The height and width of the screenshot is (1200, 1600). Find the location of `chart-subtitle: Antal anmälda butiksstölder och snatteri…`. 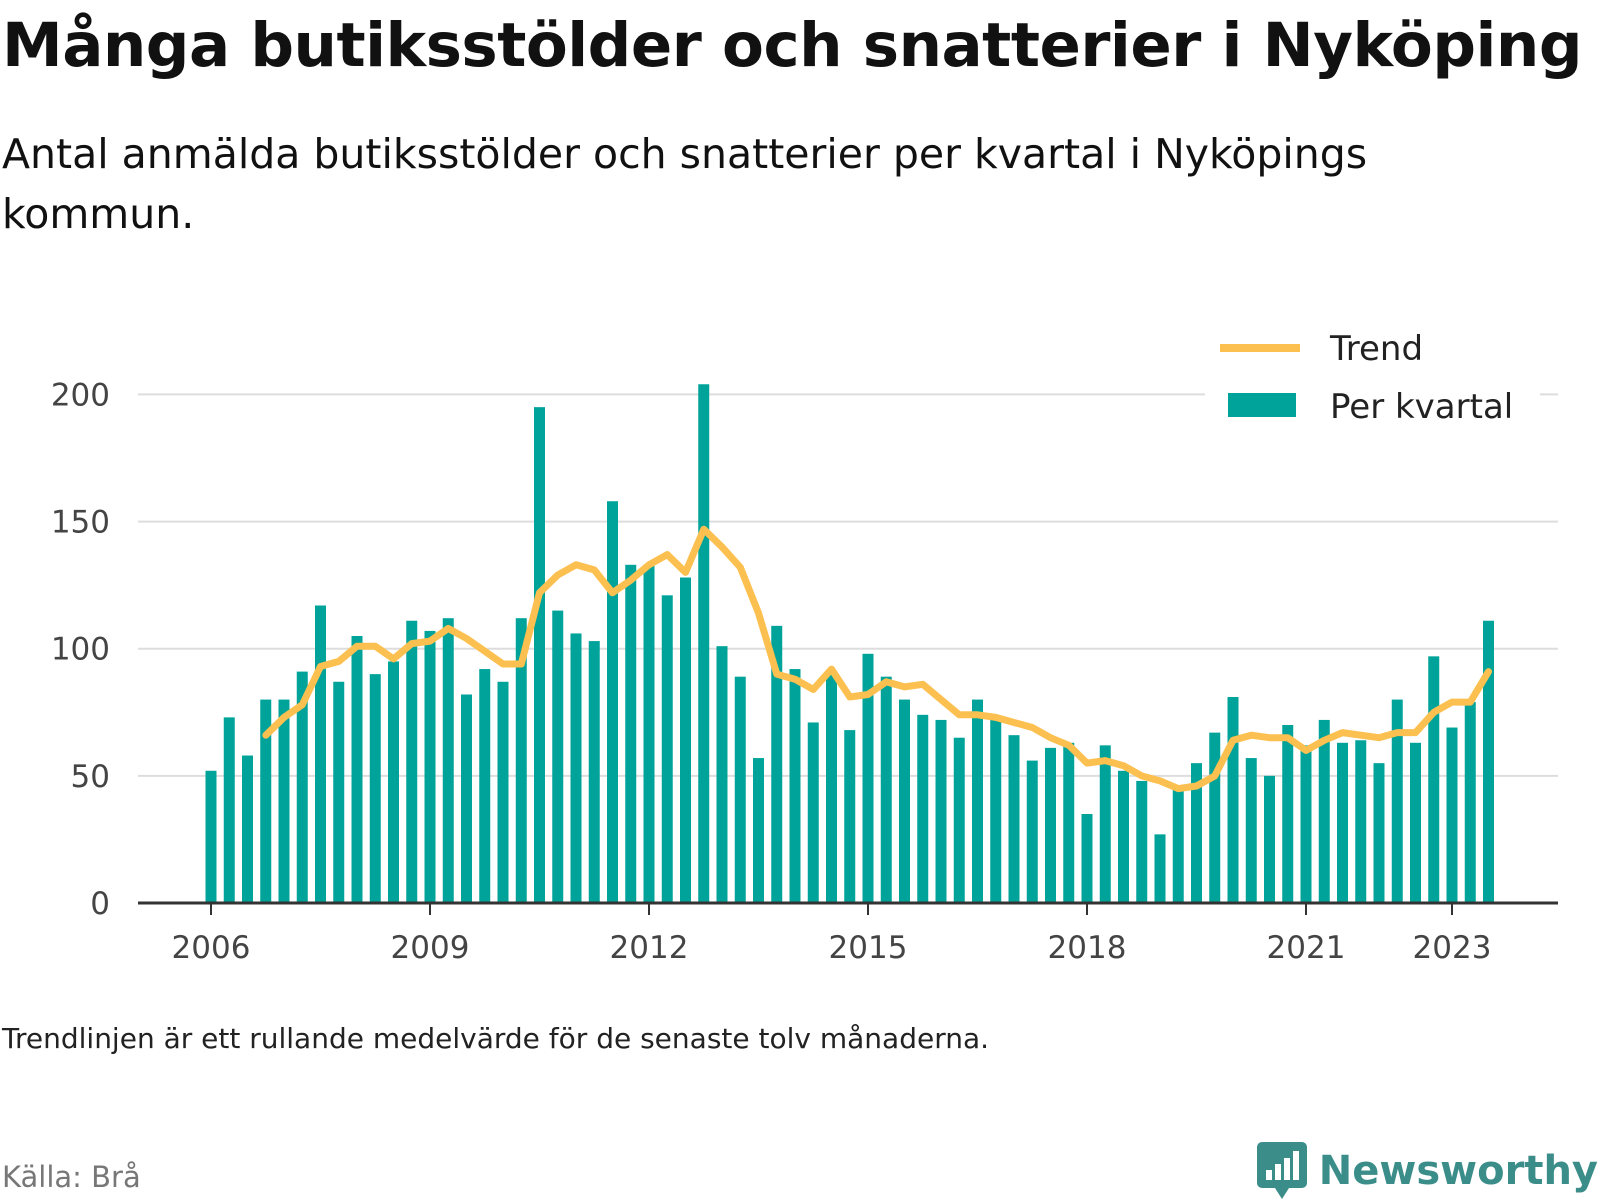

chart-subtitle: Antal anmälda butiksstölder och snatteri… is located at coordinates (685, 184).